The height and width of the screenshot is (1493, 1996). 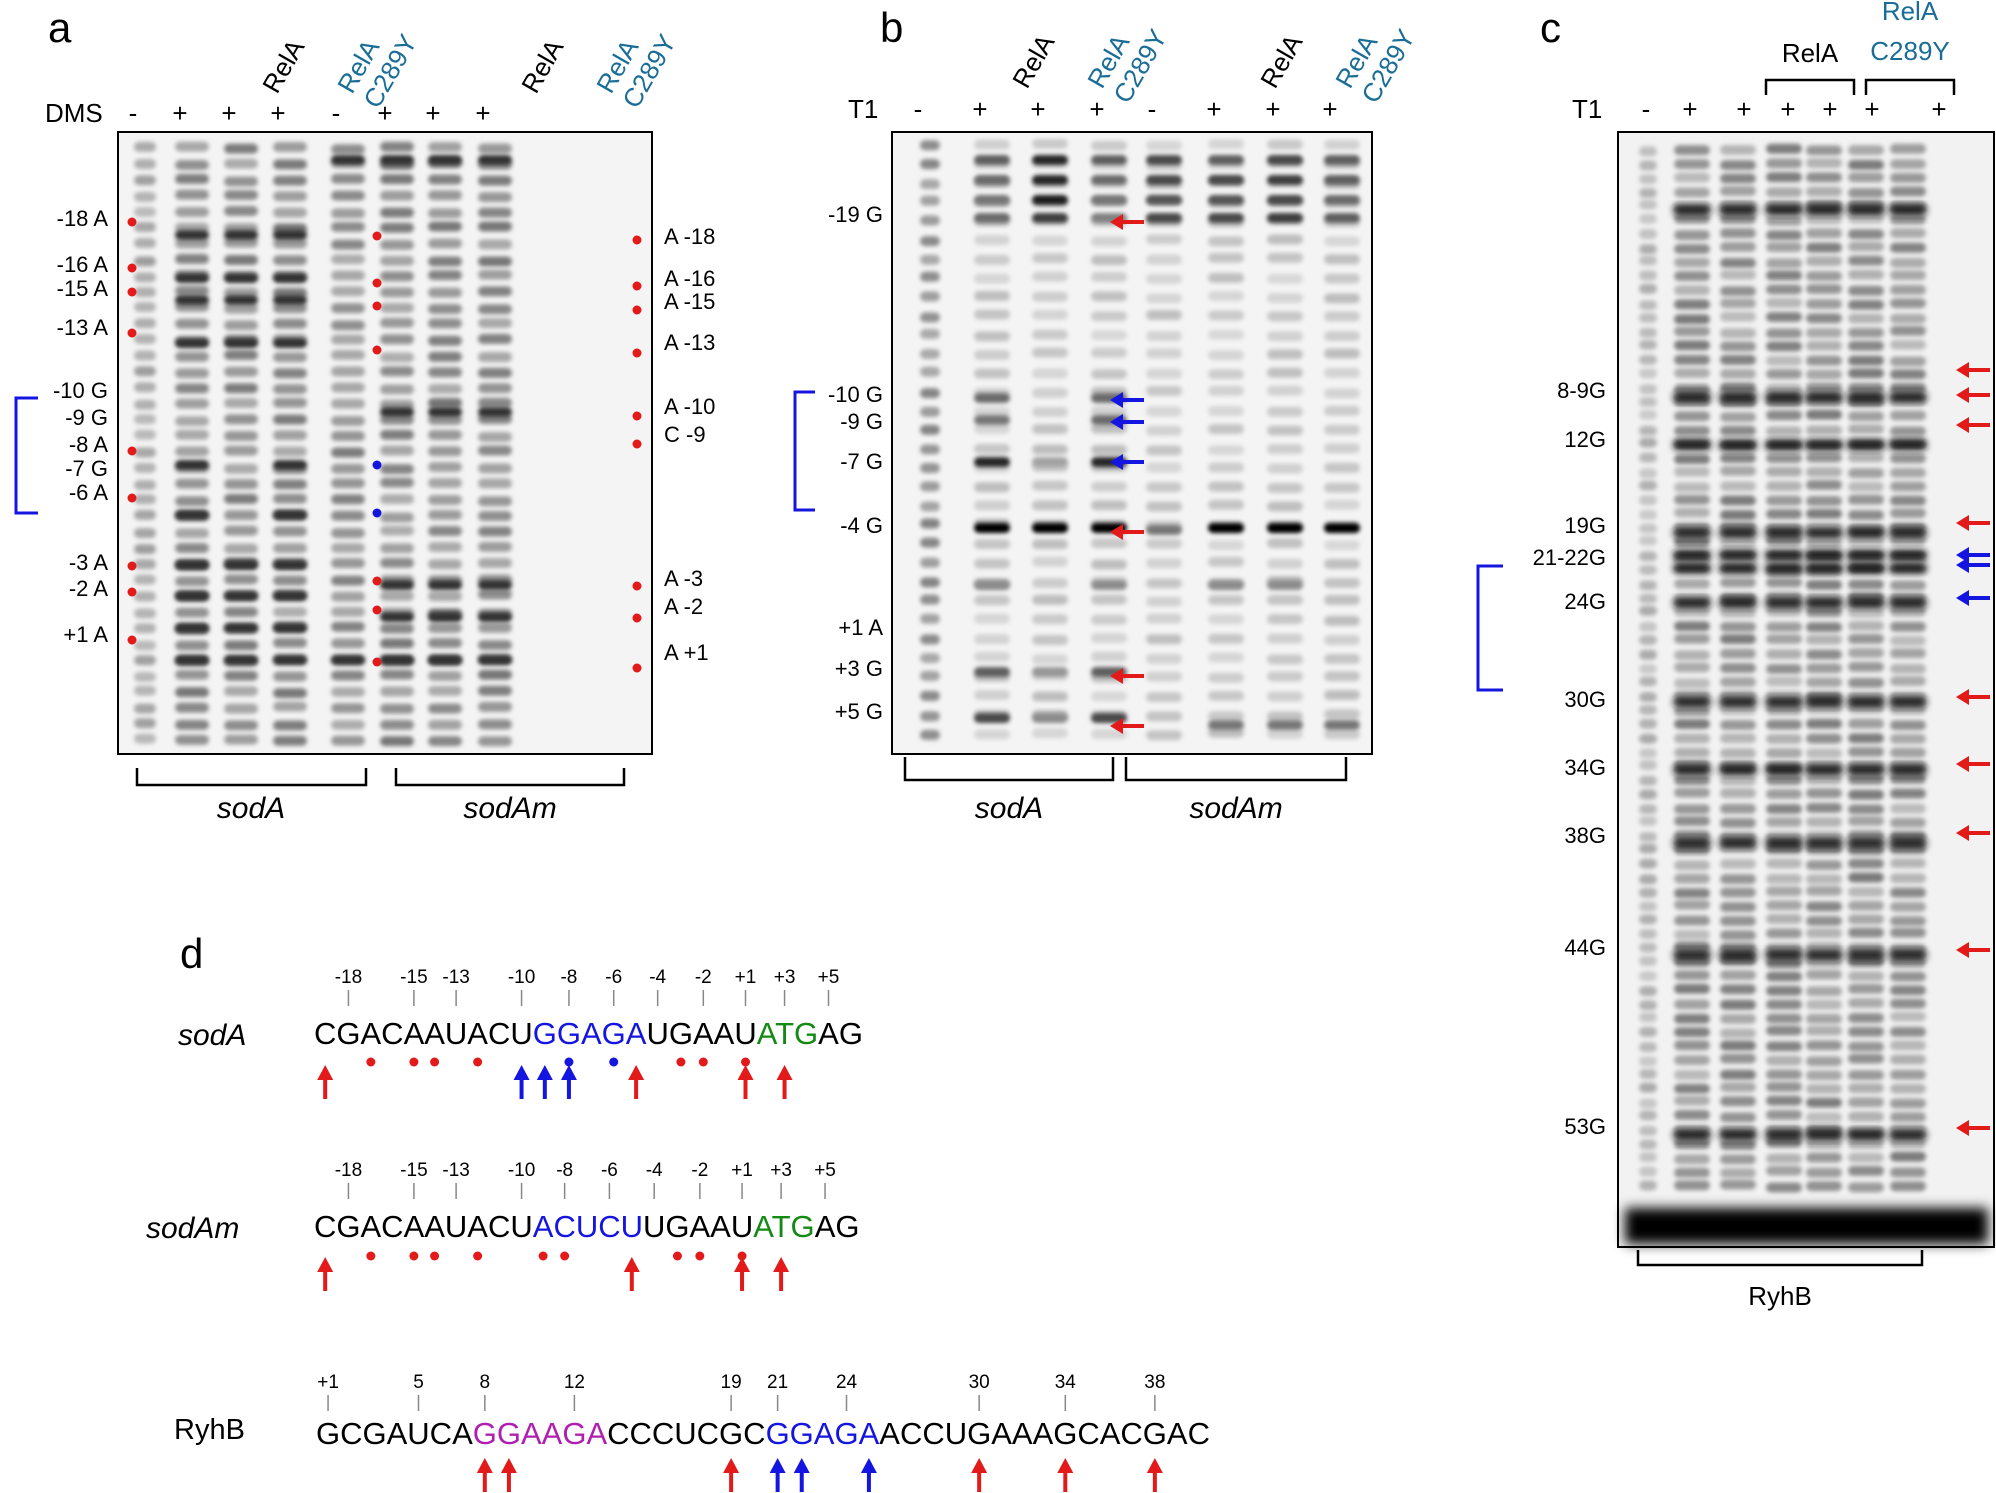 I want to click on seq-segment: AG, so click(x=837, y=1226).